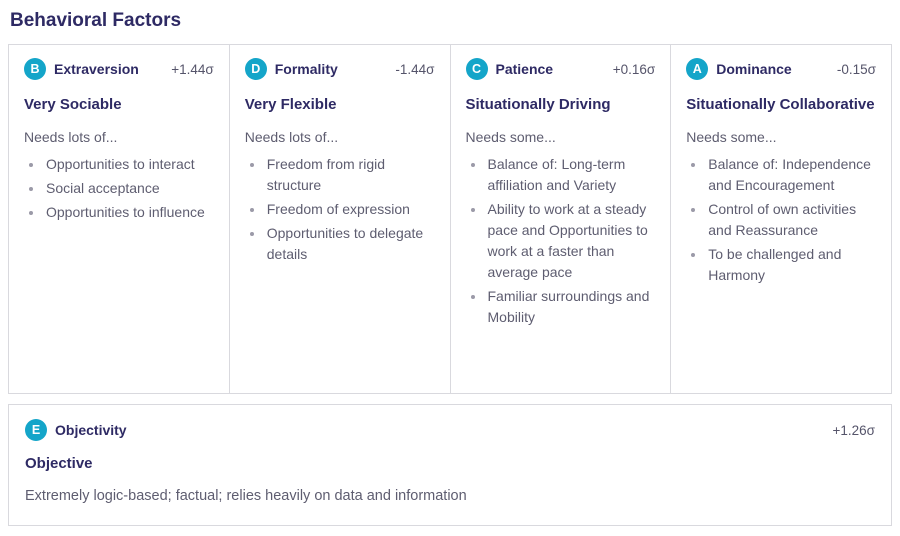 The height and width of the screenshot is (536, 900). What do you see at coordinates (255, 69) in the screenshot?
I see `factor-badge: D` at bounding box center [255, 69].